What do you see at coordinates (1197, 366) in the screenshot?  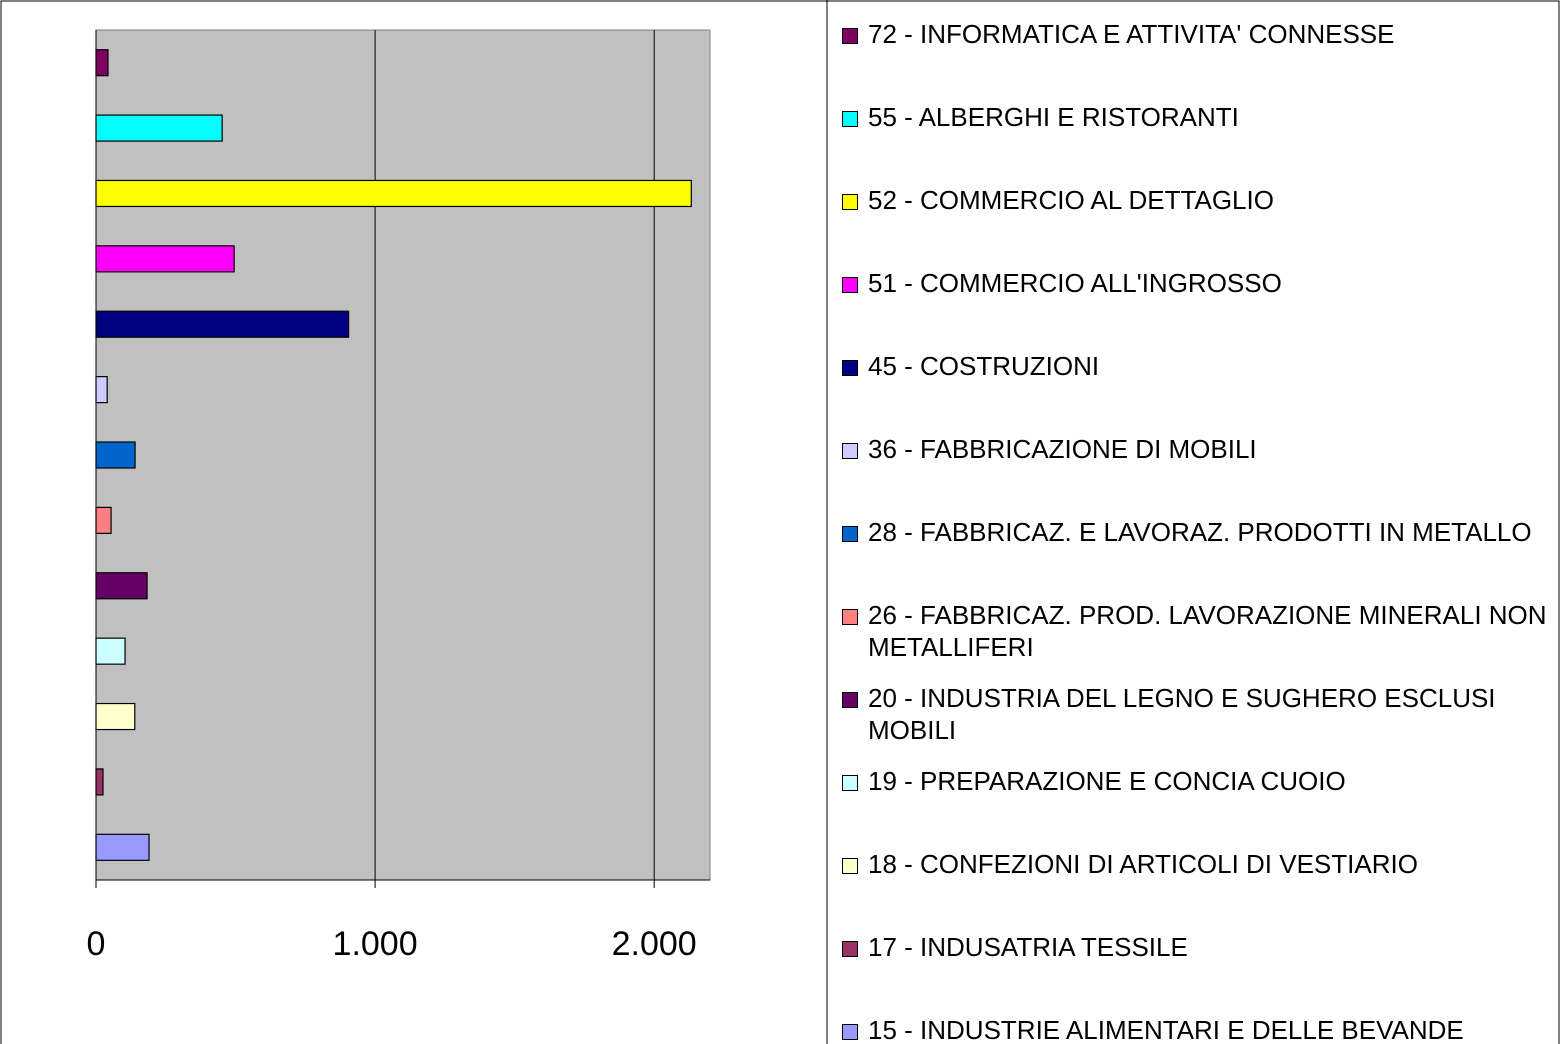 I see `legend-item: 45 - COSTRUZIONI` at bounding box center [1197, 366].